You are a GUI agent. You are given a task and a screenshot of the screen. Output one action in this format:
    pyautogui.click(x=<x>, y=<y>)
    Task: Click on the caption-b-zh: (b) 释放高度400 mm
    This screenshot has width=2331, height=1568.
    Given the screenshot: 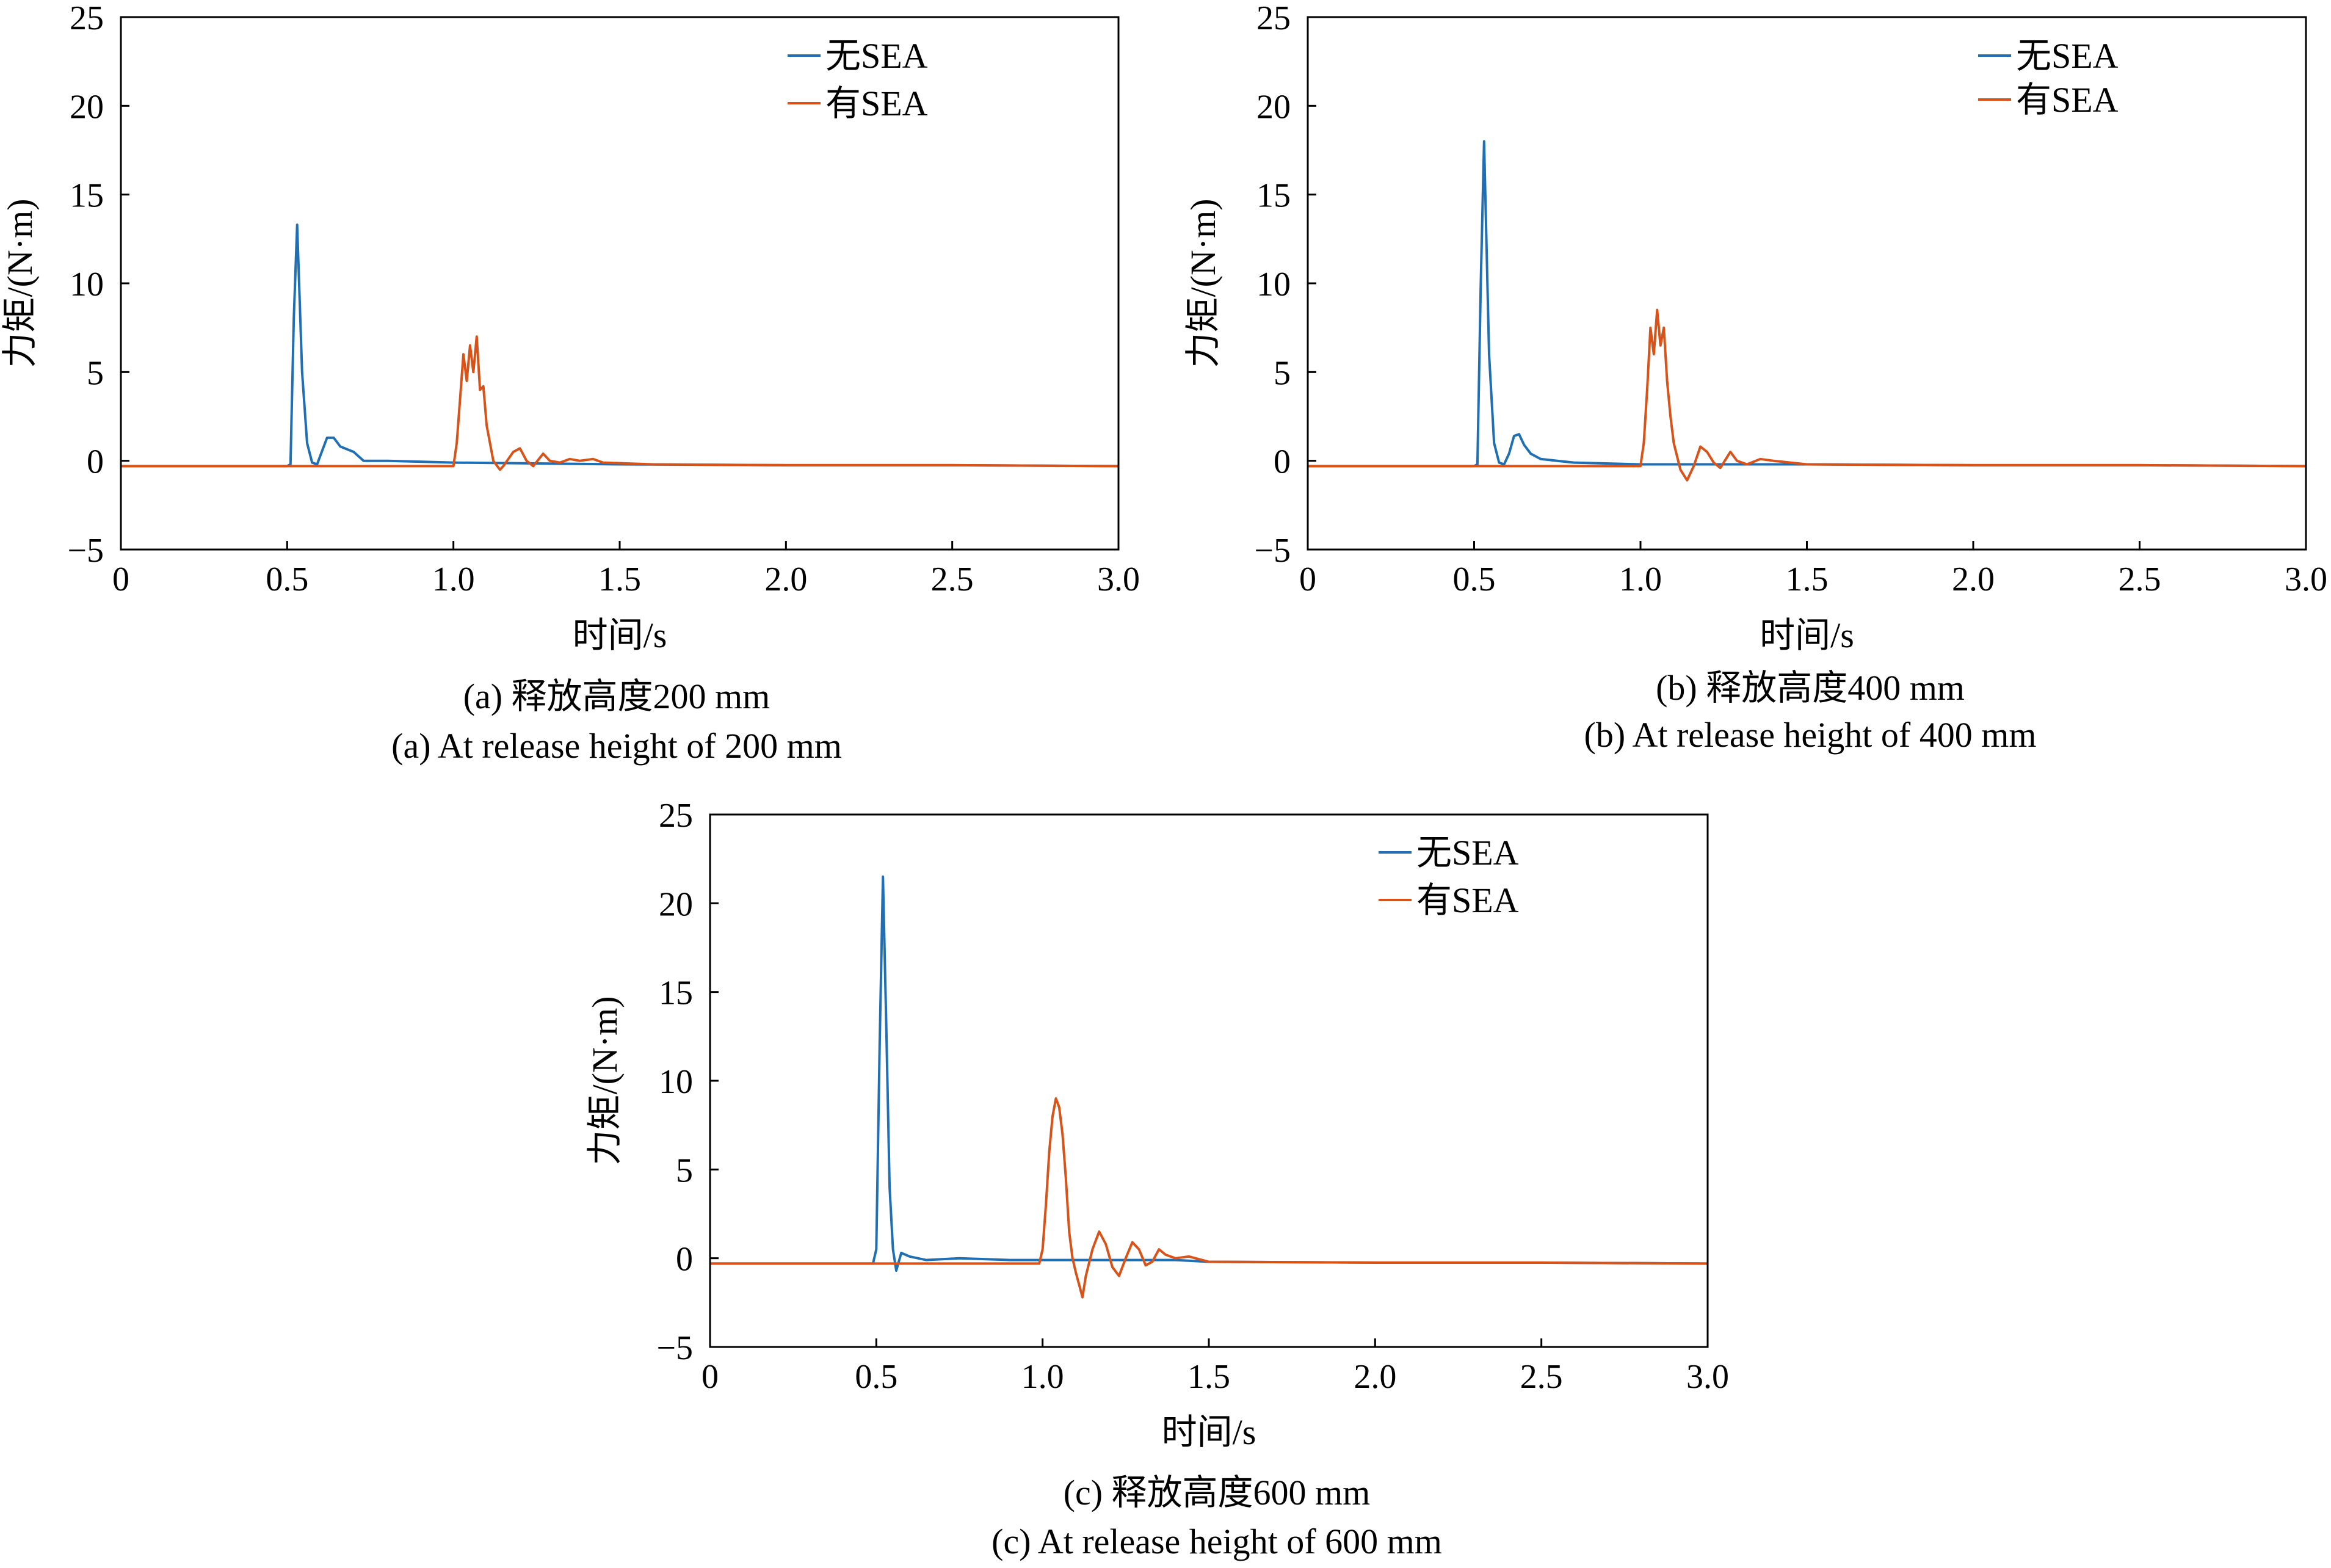 What is the action you would take?
    pyautogui.click(x=1810, y=688)
    